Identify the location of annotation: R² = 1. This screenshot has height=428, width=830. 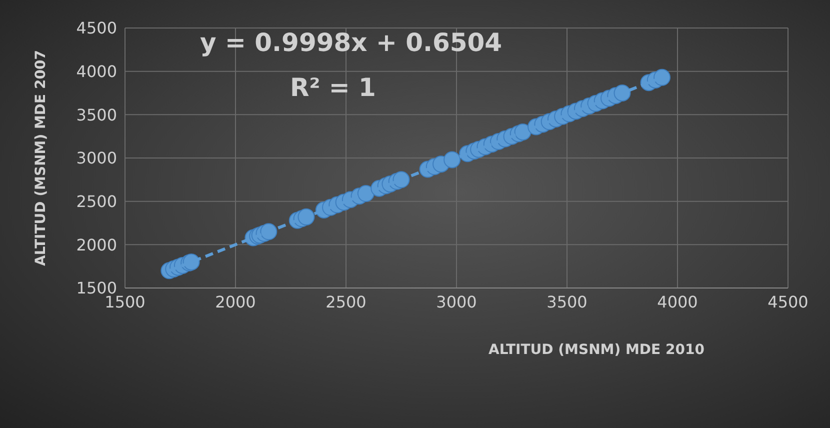
(333, 87).